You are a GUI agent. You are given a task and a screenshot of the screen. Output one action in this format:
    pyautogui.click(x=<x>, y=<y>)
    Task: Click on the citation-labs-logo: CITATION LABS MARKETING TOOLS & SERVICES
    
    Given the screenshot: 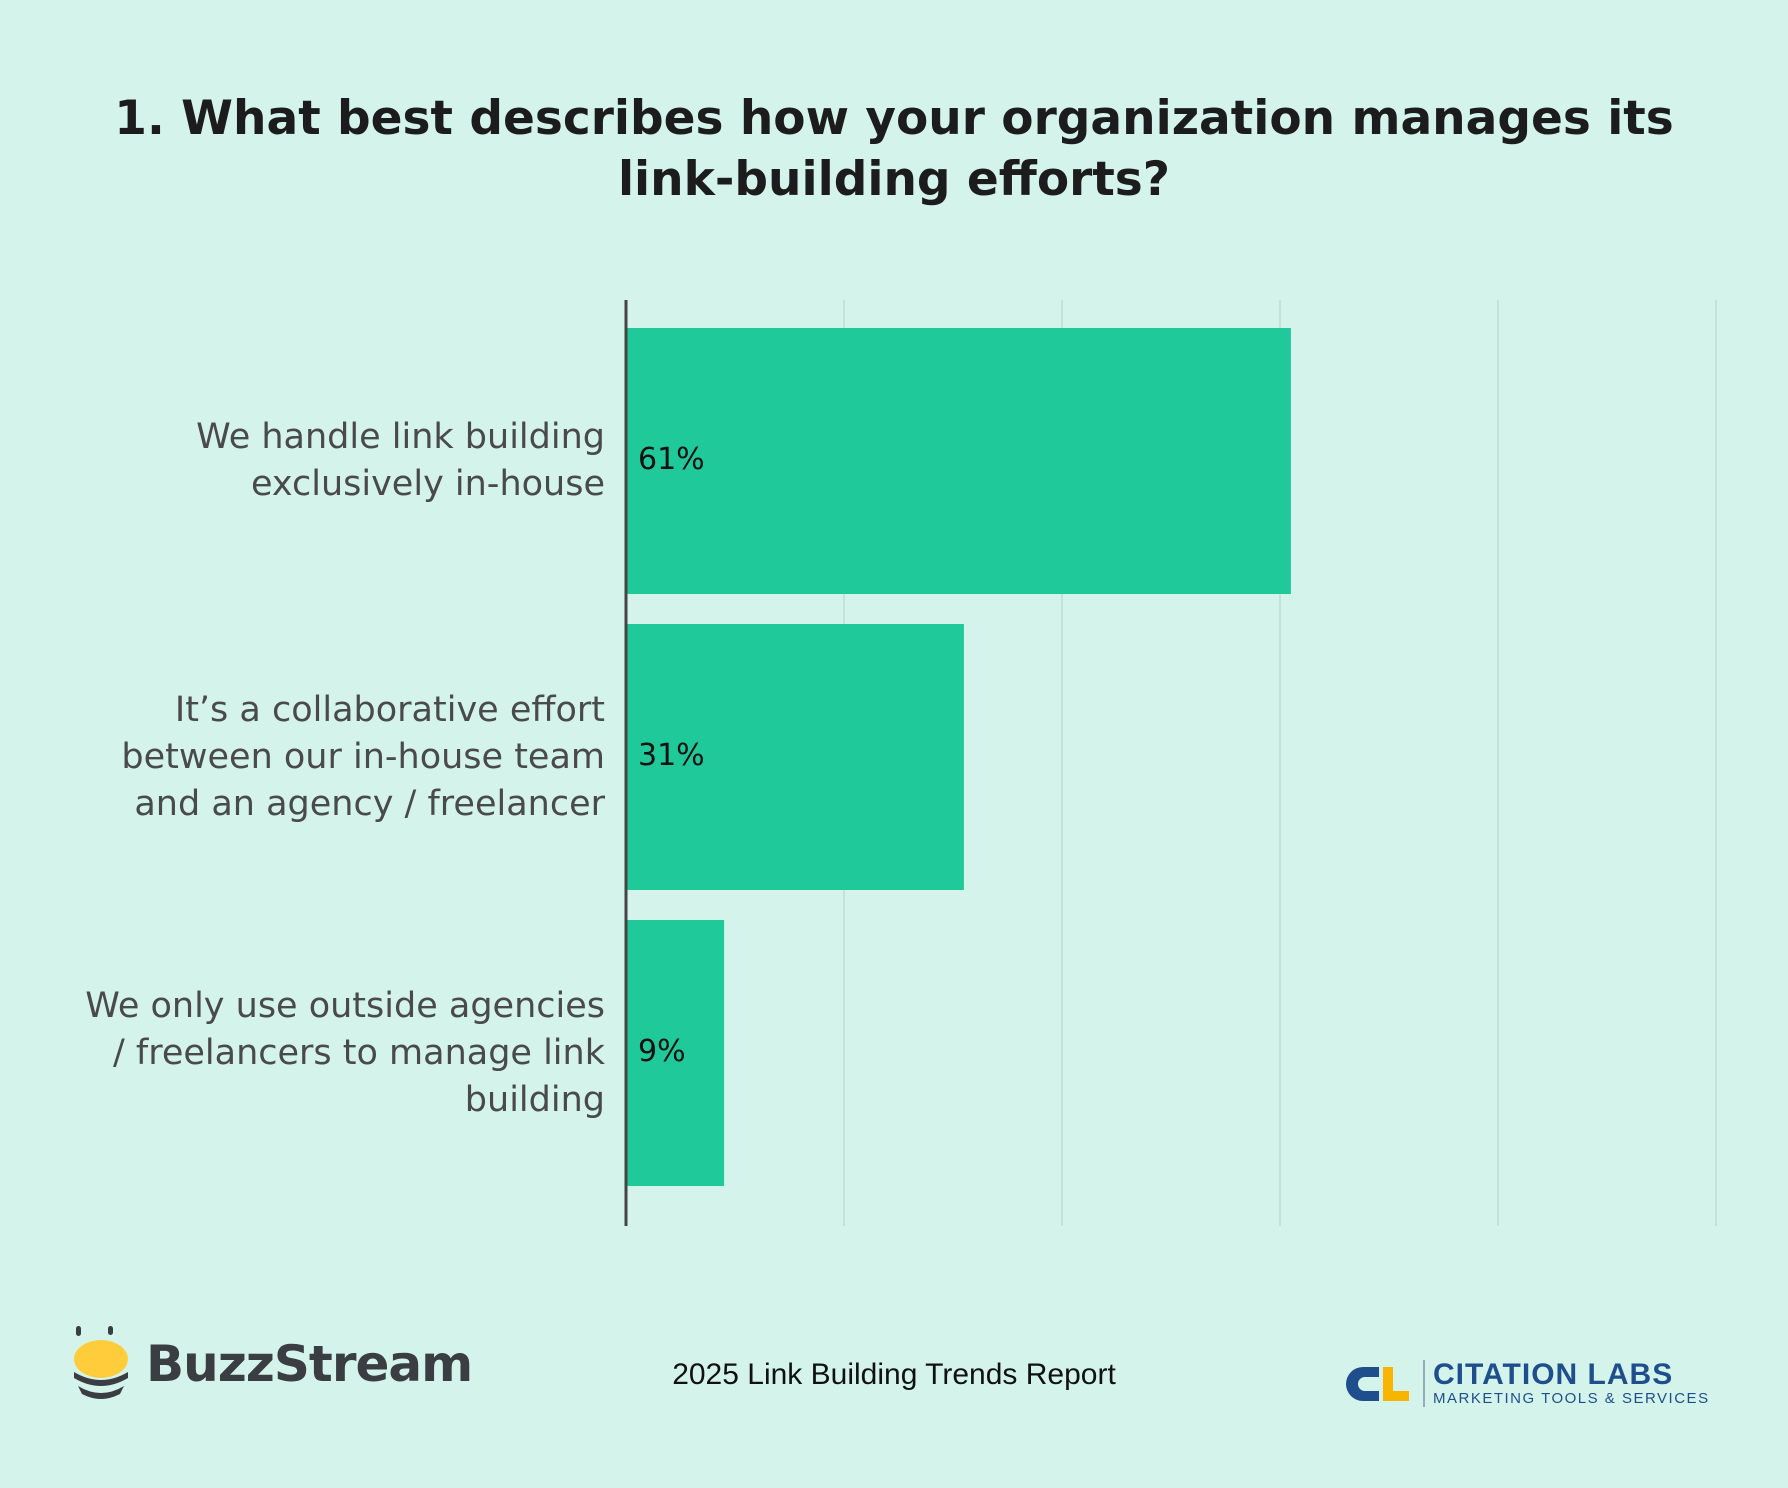 What is the action you would take?
    pyautogui.click(x=1527, y=1383)
    